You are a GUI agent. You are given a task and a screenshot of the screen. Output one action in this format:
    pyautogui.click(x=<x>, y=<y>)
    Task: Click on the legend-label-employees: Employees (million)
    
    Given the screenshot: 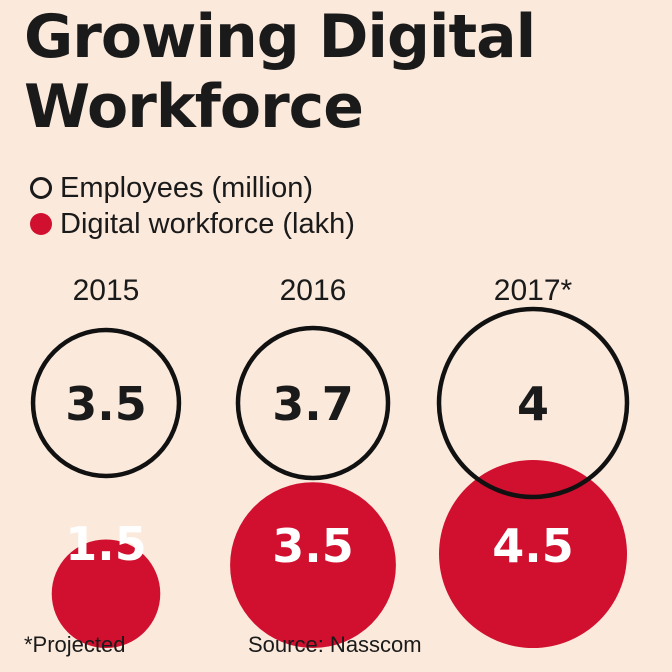 What is the action you would take?
    pyautogui.click(x=187, y=187)
    